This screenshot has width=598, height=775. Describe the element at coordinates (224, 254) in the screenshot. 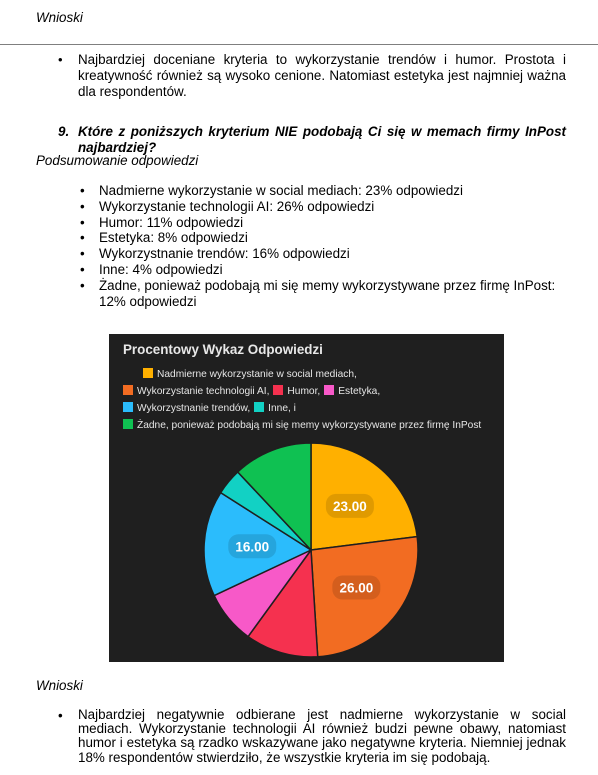

I see `answer-text: Wykorzystnanie trendów: 16% odpowiedzi` at that location.